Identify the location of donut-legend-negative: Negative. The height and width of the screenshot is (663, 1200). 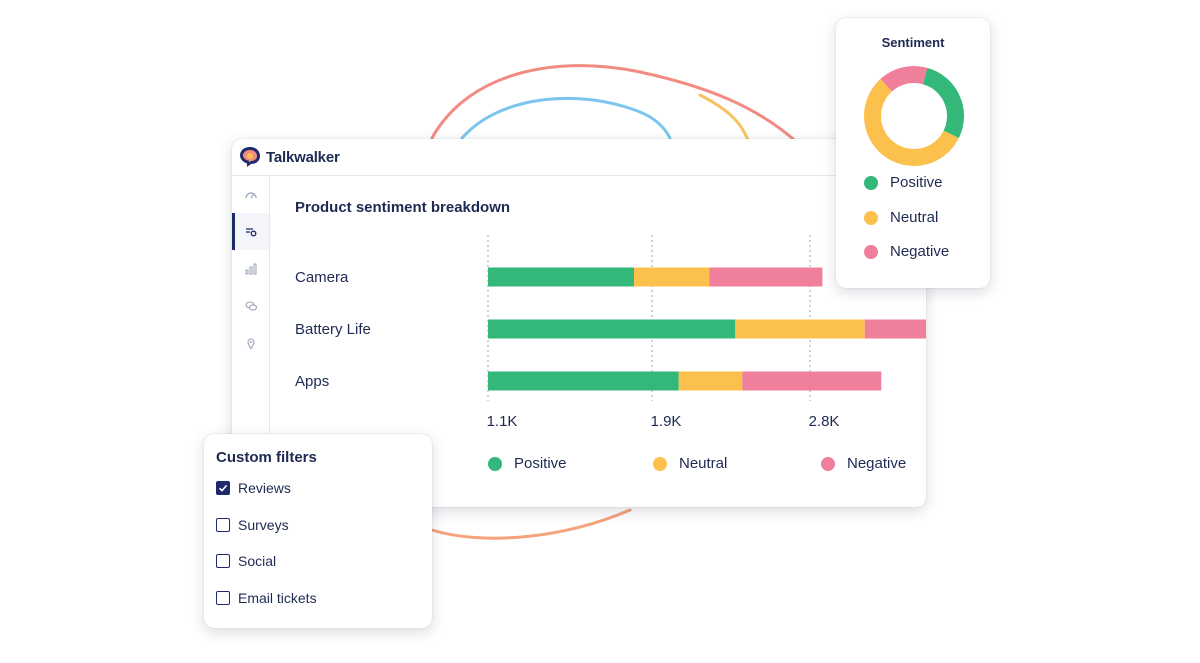
(906, 251).